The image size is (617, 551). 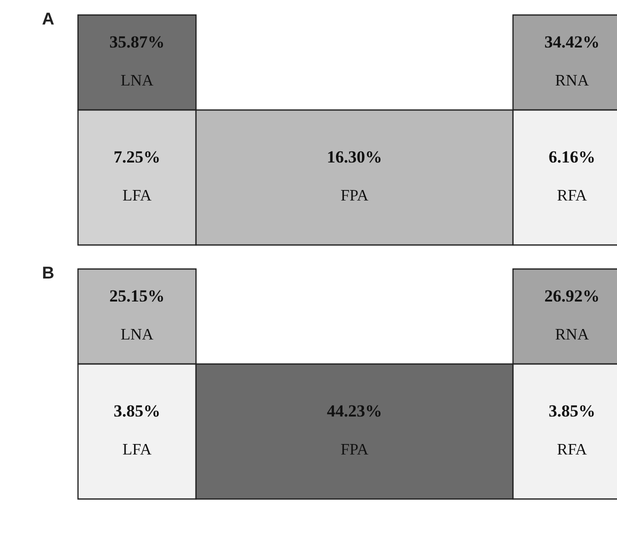 What do you see at coordinates (572, 42) in the screenshot?
I see `data-label: 34.42%` at bounding box center [572, 42].